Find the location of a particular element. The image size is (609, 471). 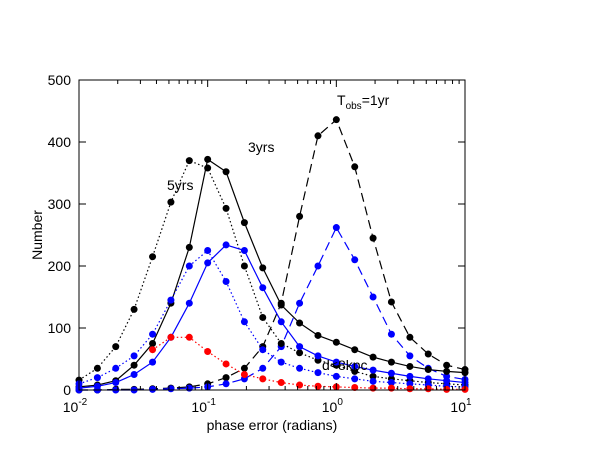

x-tick-exponent: -1 is located at coordinates (211, 402).